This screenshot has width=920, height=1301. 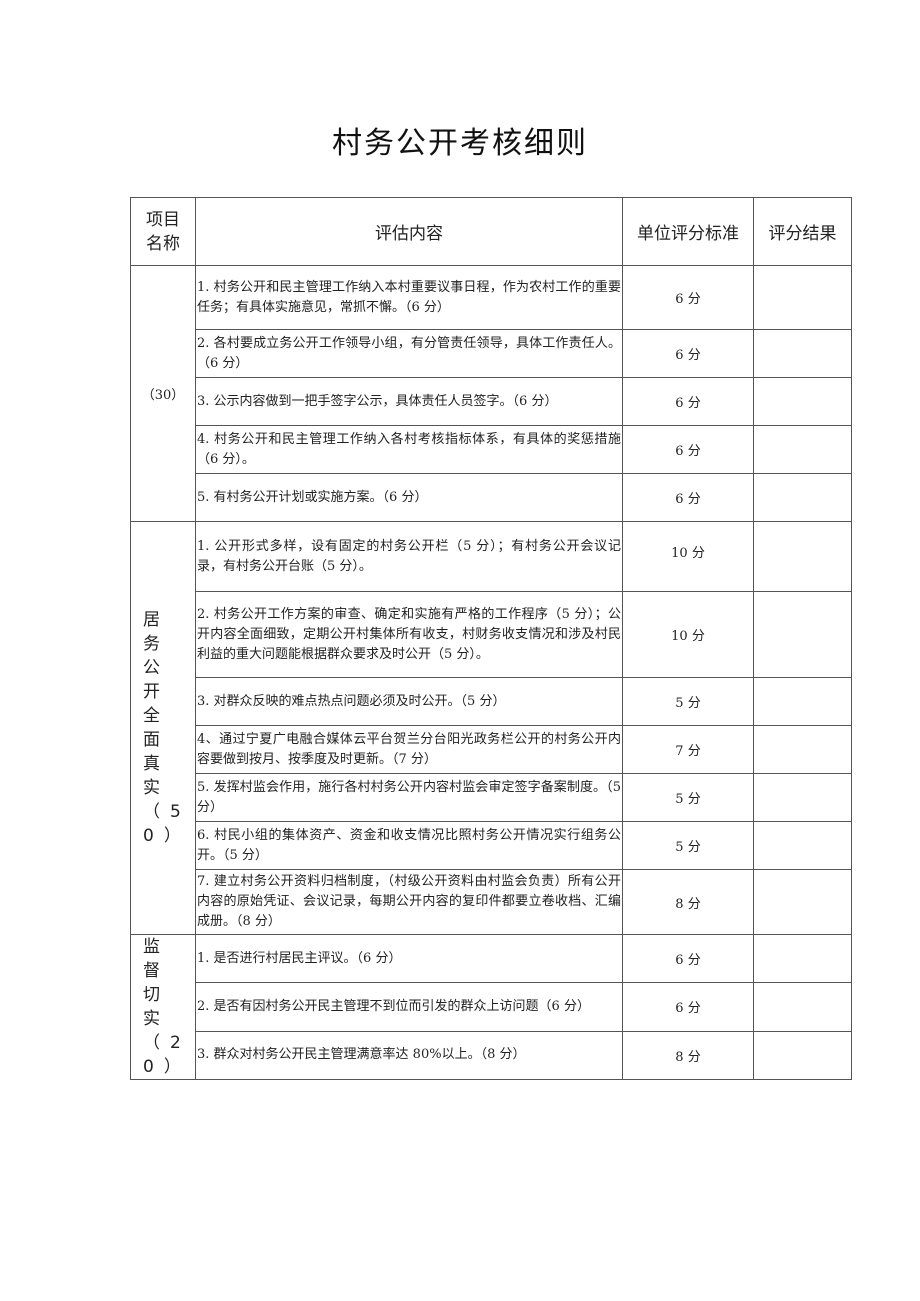 I want to click on table-row: 2. 是否有因村务公开民主管理不到位而引发的群众上访问题（6 分） 6 分, so click(x=491, y=1007).